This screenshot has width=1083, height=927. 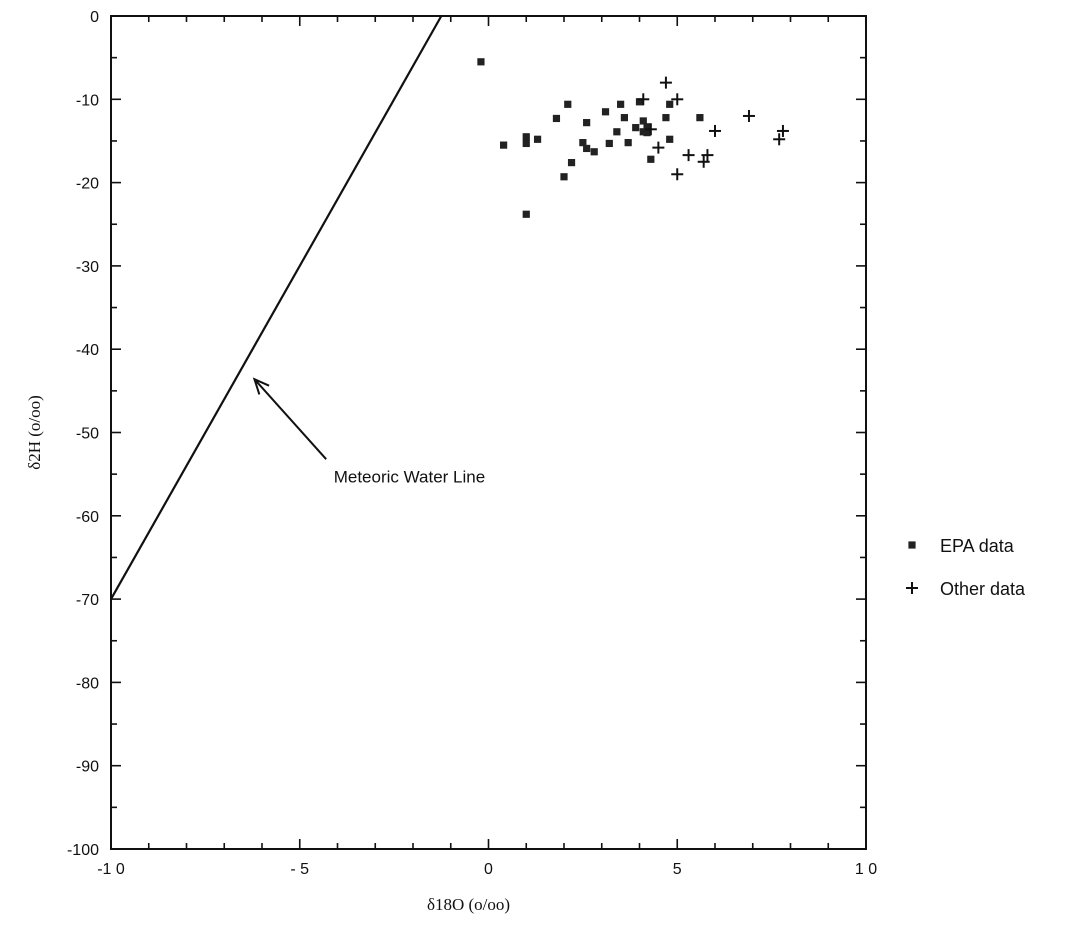 I want to click on y-tick-label: -40, so click(x=87, y=350).